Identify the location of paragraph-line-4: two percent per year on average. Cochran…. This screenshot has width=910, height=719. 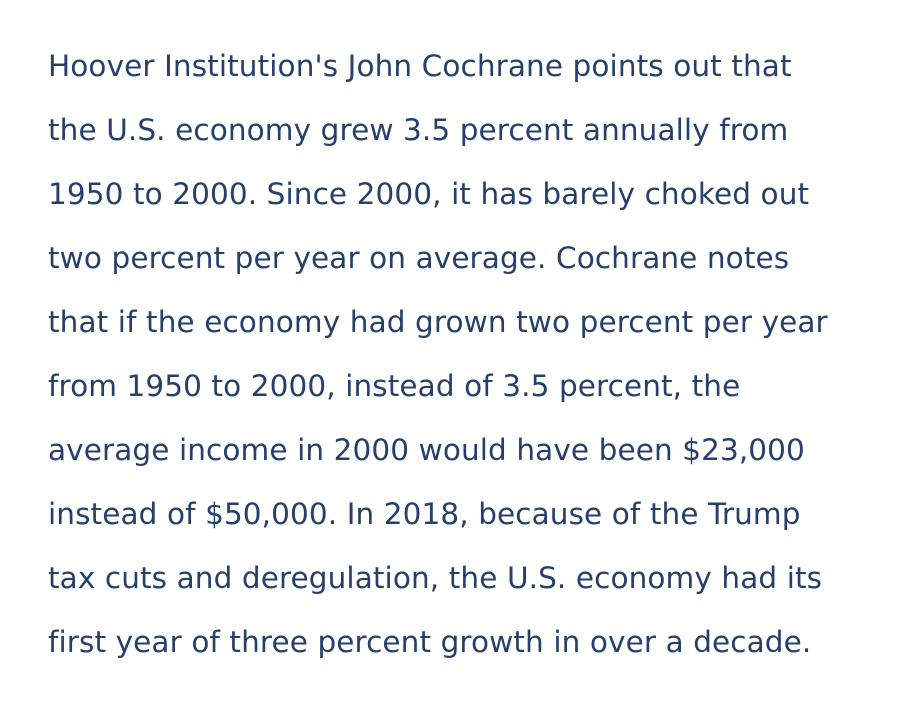
(419, 258).